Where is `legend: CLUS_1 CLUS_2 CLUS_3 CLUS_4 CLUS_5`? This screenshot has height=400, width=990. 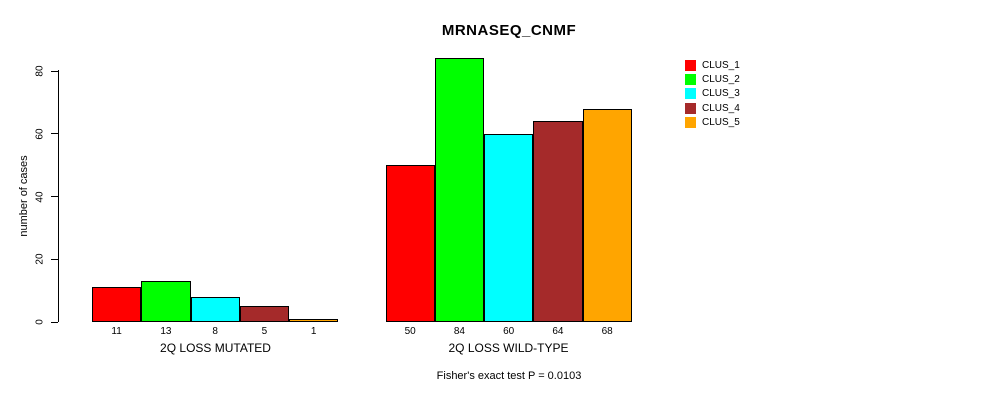 legend: CLUS_1 CLUS_2 CLUS_3 CLUS_4 CLUS_5 is located at coordinates (712, 94).